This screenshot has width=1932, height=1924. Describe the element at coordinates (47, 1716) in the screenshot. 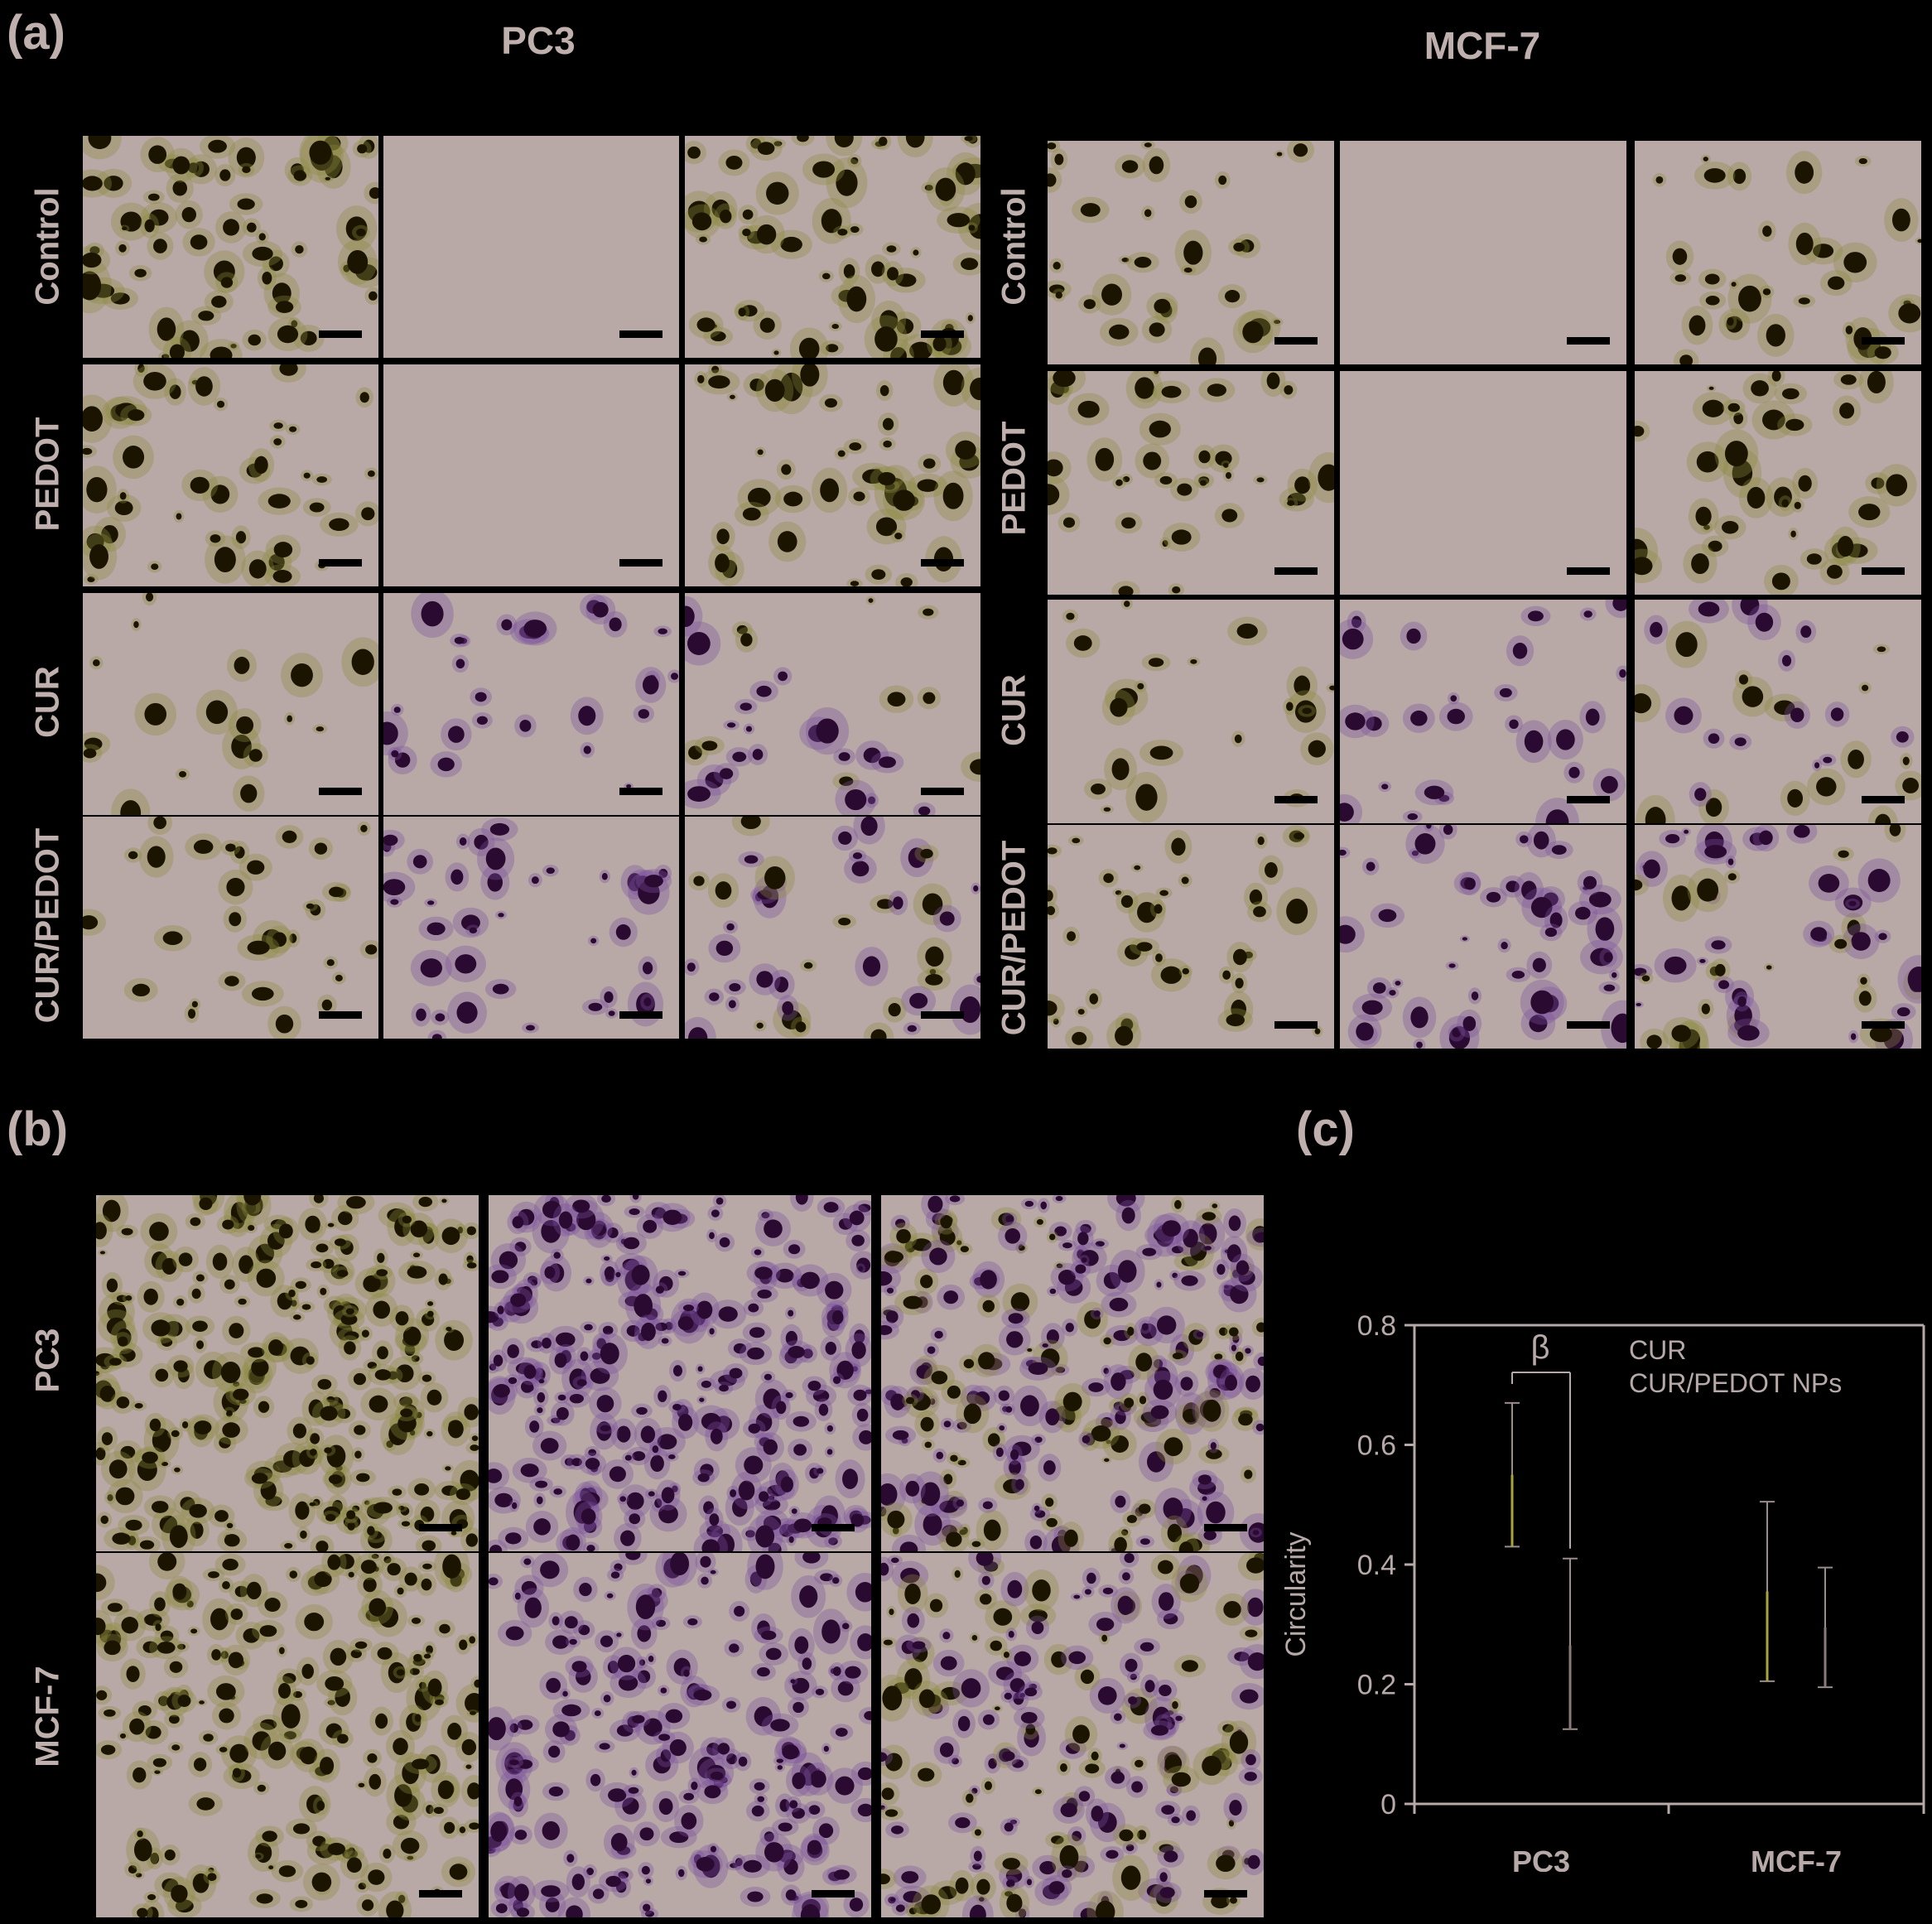

I see `row-label-mcf7-b: MCF-7` at that location.